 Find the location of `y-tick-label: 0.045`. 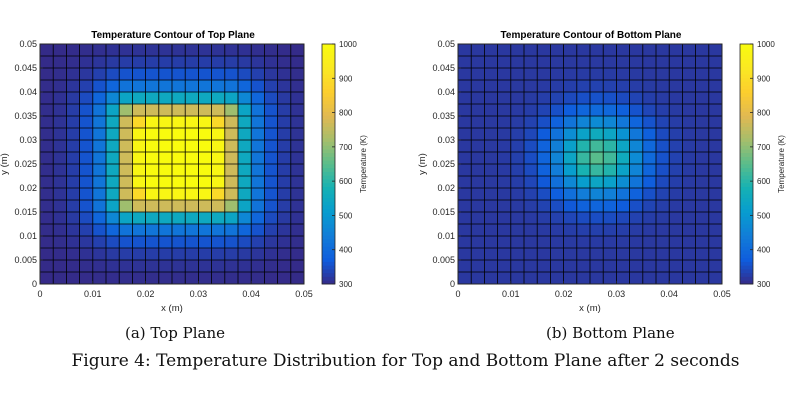

y-tick-label: 0.045 is located at coordinates (25, 68).